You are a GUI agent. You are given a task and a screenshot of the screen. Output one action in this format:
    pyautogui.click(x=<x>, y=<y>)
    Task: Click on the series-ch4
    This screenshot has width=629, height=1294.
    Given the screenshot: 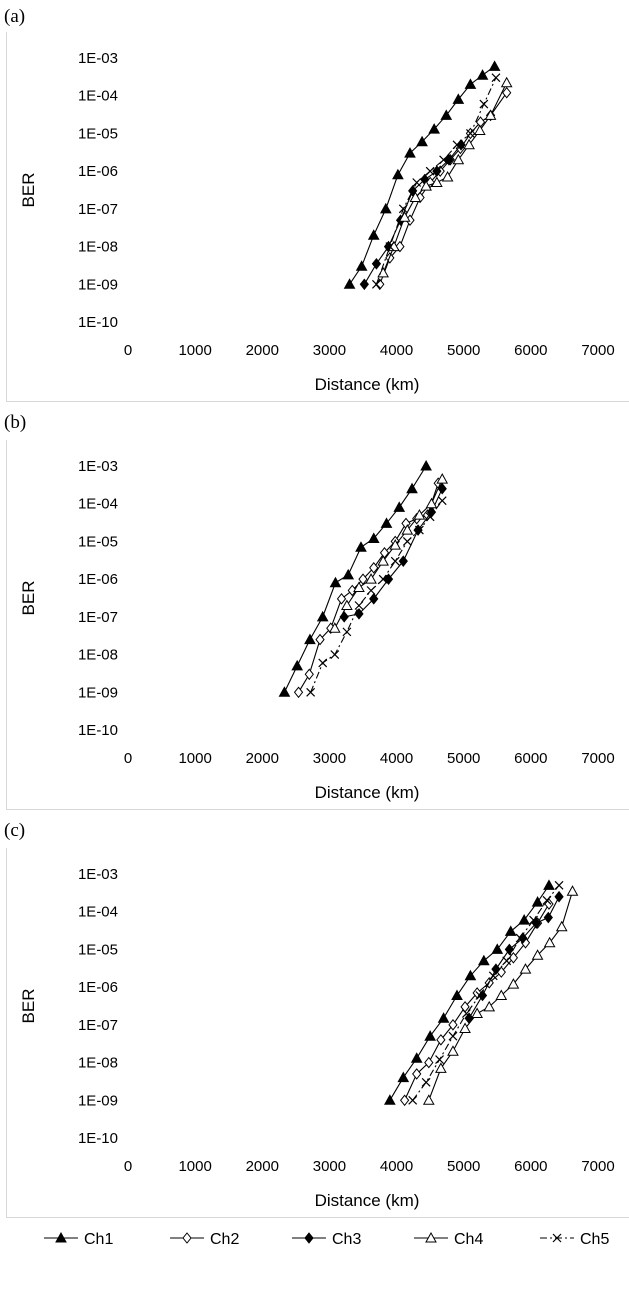 What is the action you would take?
    pyautogui.click(x=388, y=553)
    